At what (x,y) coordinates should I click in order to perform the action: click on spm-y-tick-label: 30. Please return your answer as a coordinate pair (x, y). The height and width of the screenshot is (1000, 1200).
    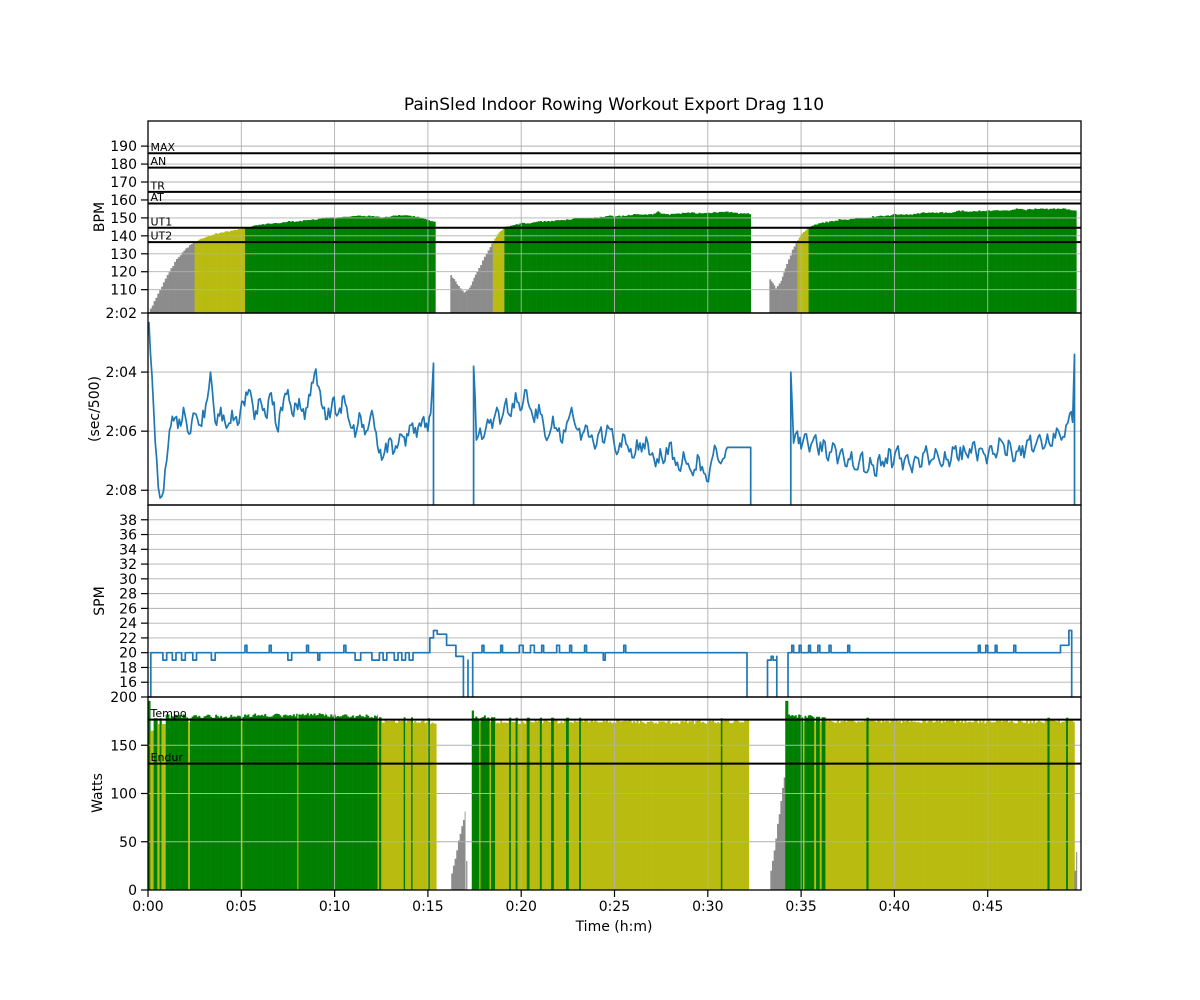
    Looking at the image, I should click on (128, 580).